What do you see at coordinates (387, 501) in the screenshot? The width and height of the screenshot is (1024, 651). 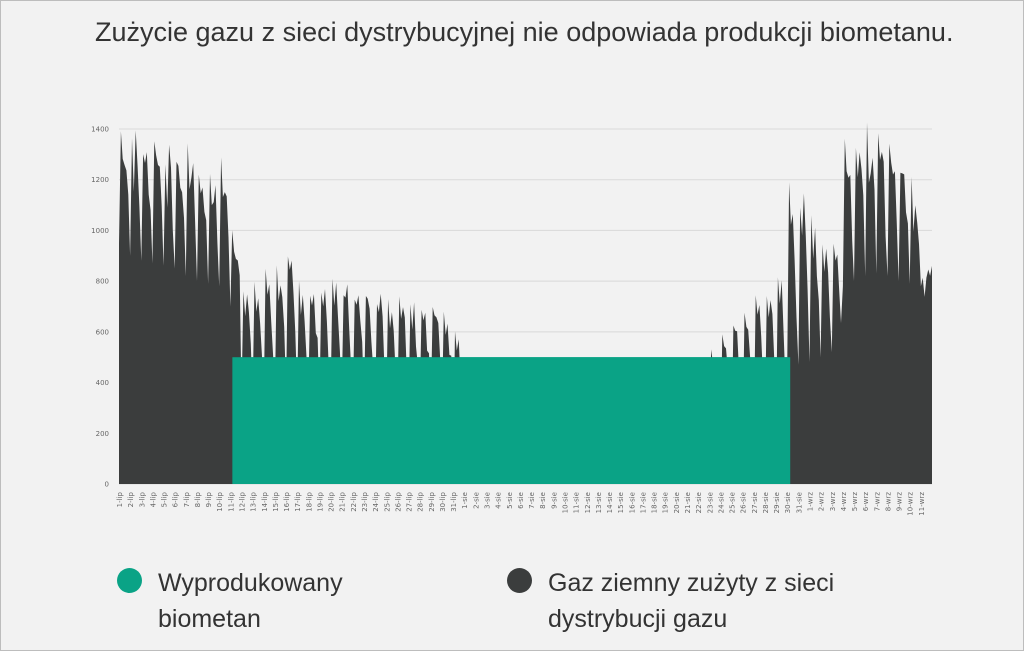 I see `x-tick-label: 25-lip` at bounding box center [387, 501].